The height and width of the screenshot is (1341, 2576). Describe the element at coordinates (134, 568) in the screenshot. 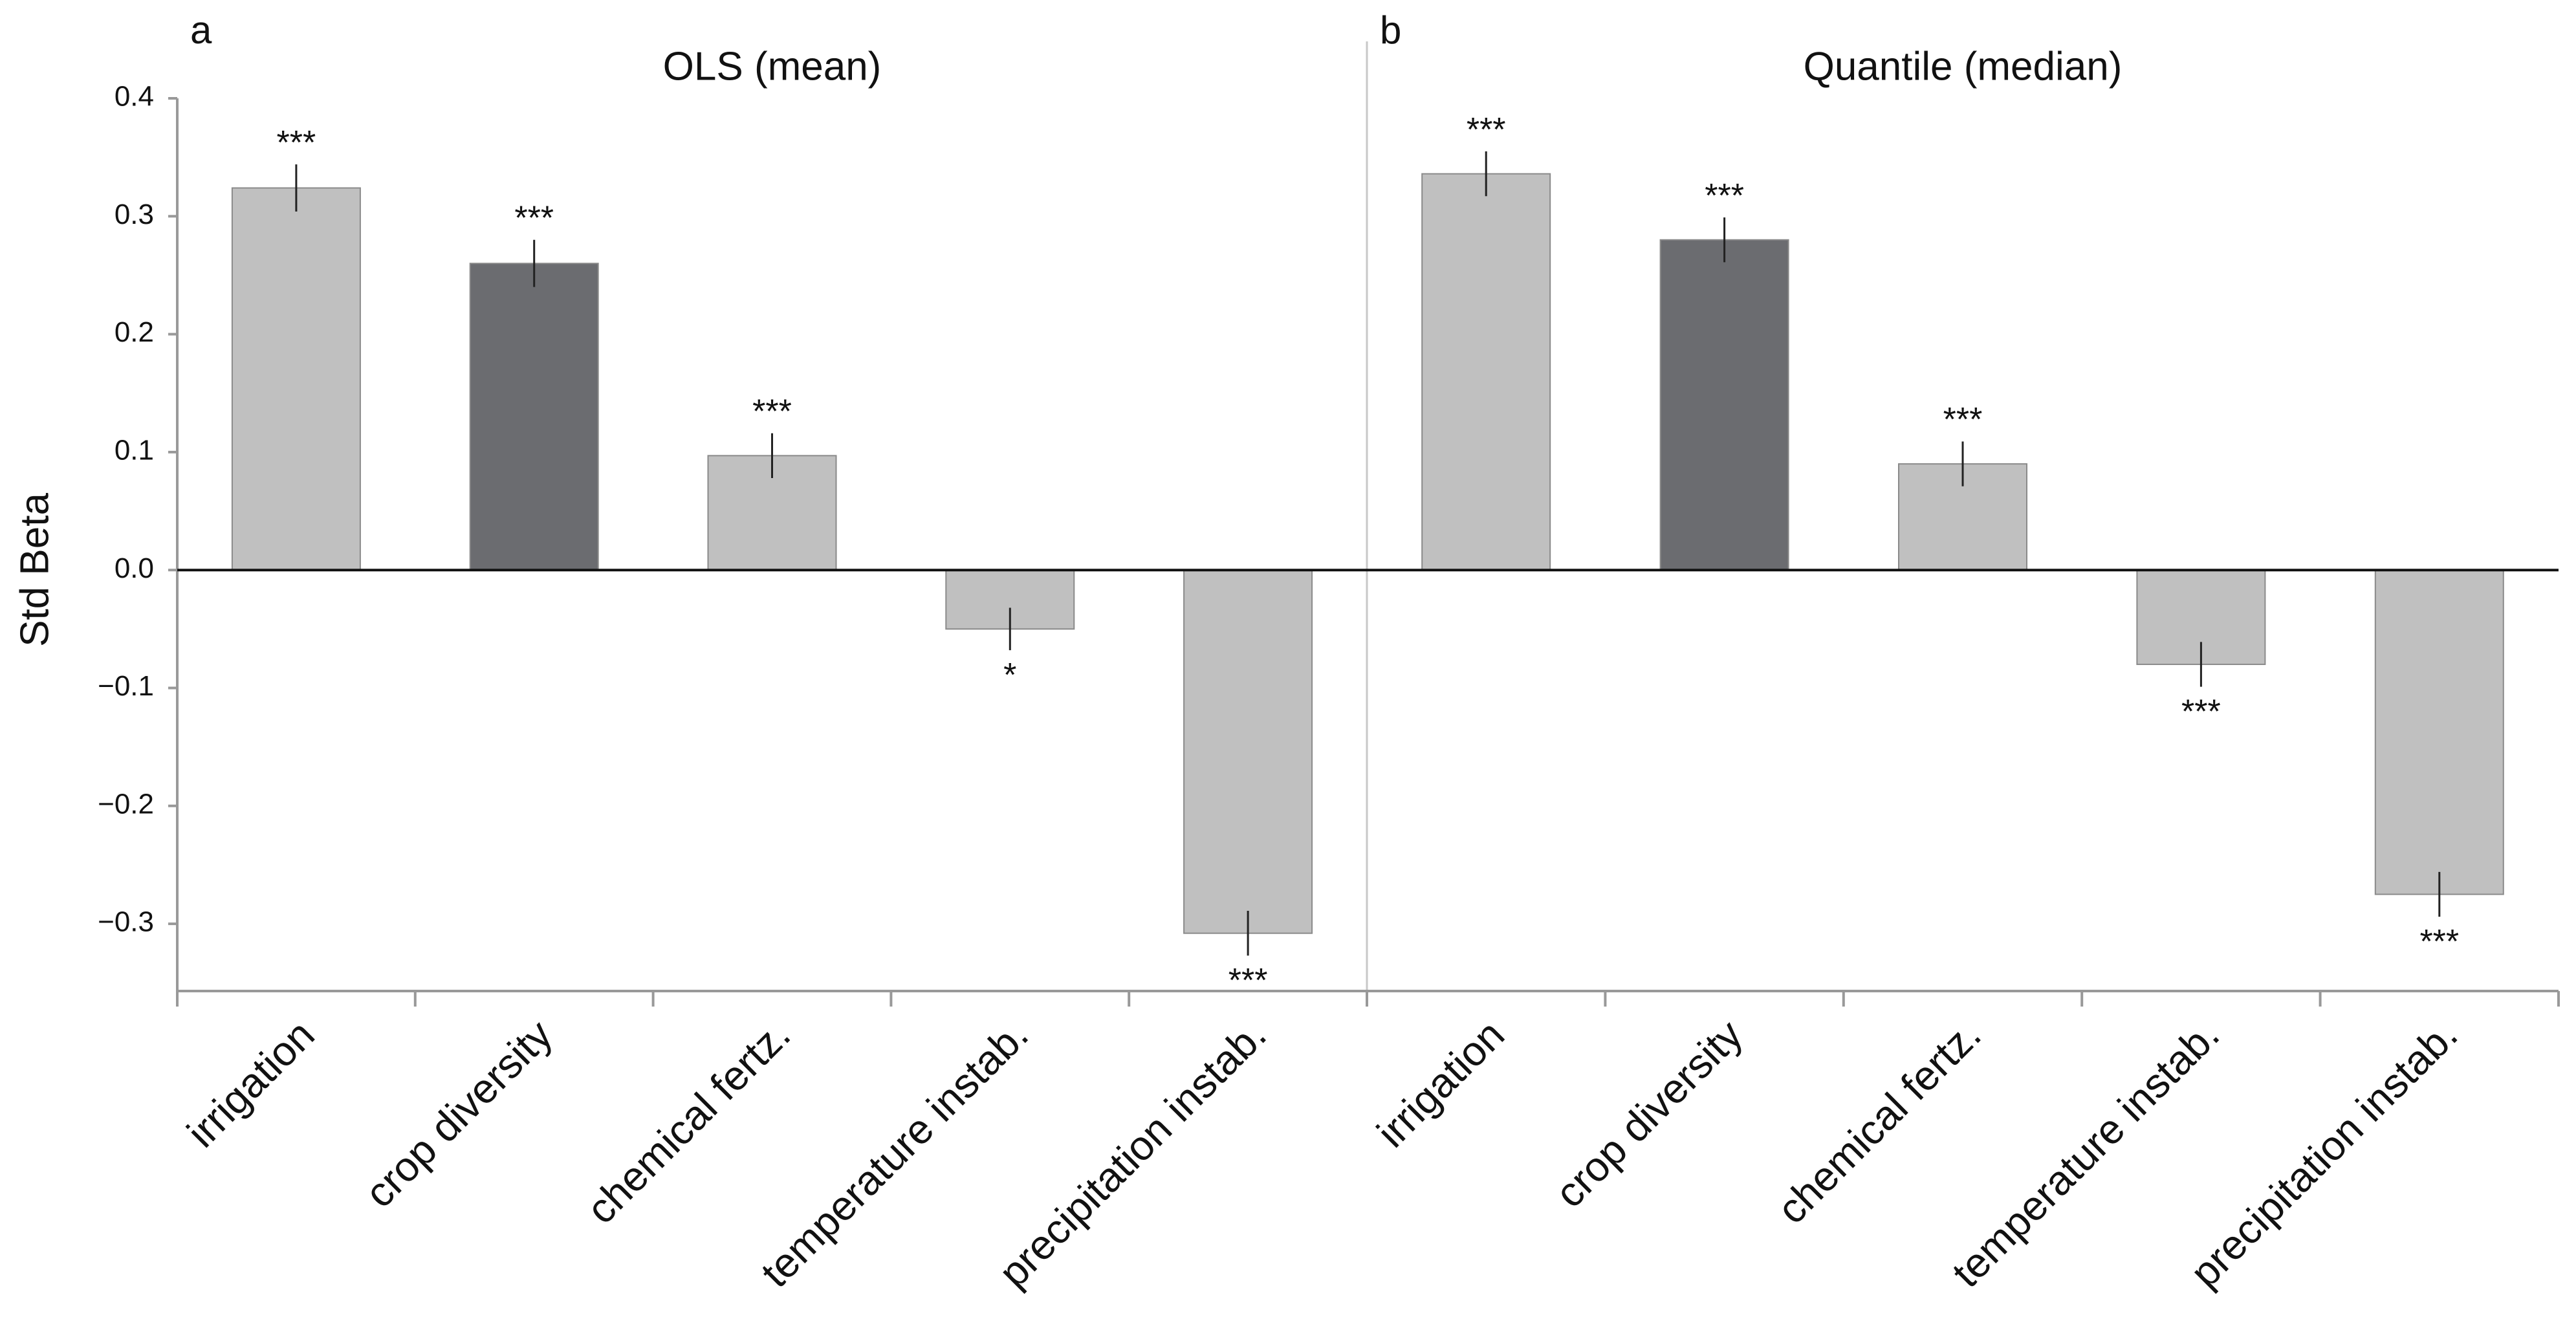

I see `y-tick-label: 0.0` at that location.